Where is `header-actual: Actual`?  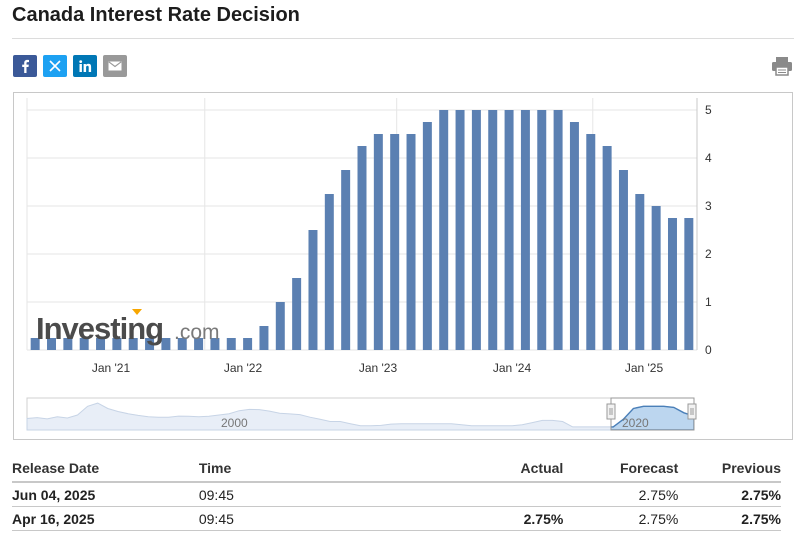 header-actual: Actual is located at coordinates (504, 469).